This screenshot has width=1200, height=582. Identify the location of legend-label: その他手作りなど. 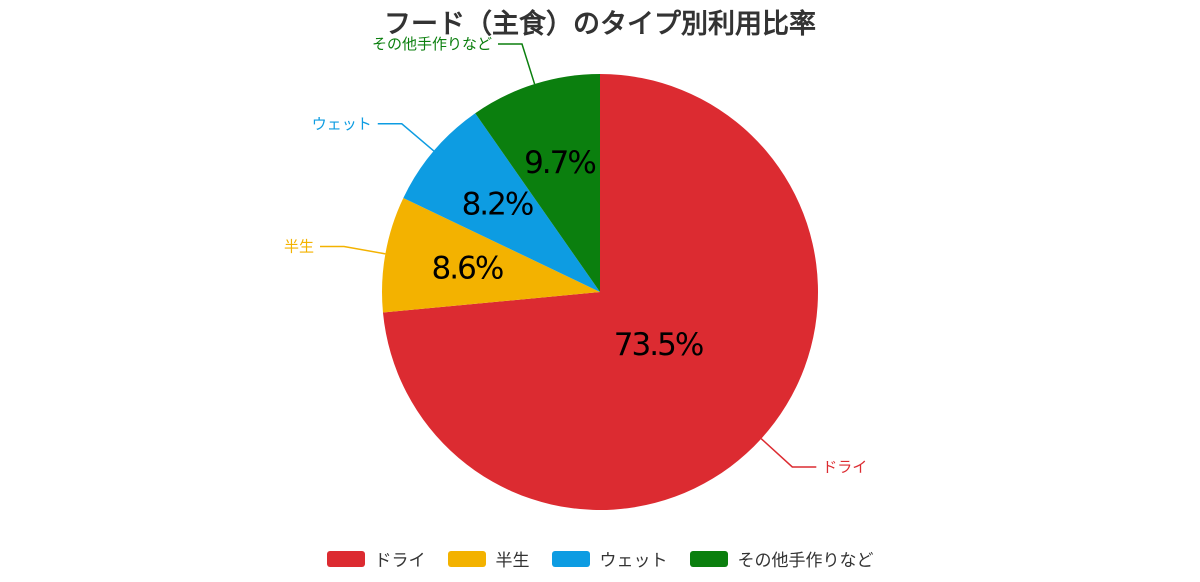
(805, 561).